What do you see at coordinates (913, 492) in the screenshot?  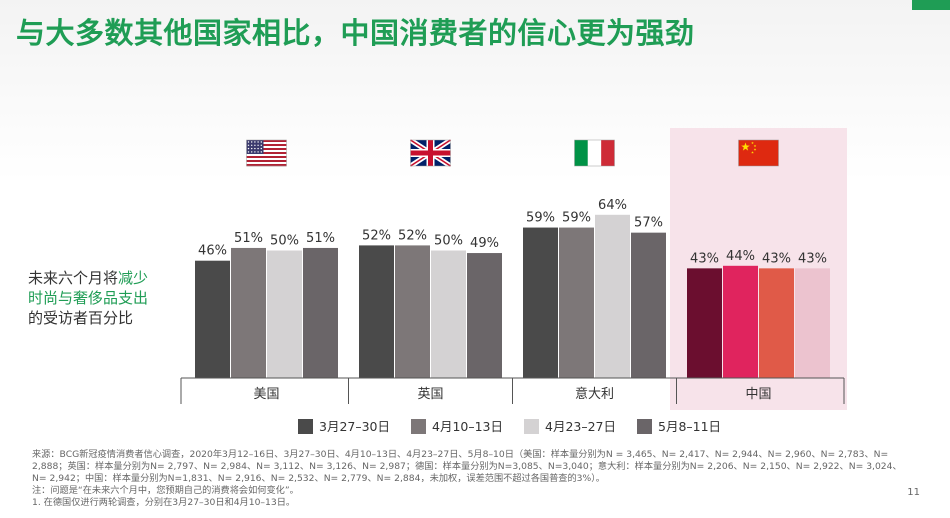 I see `page-number: 11` at bounding box center [913, 492].